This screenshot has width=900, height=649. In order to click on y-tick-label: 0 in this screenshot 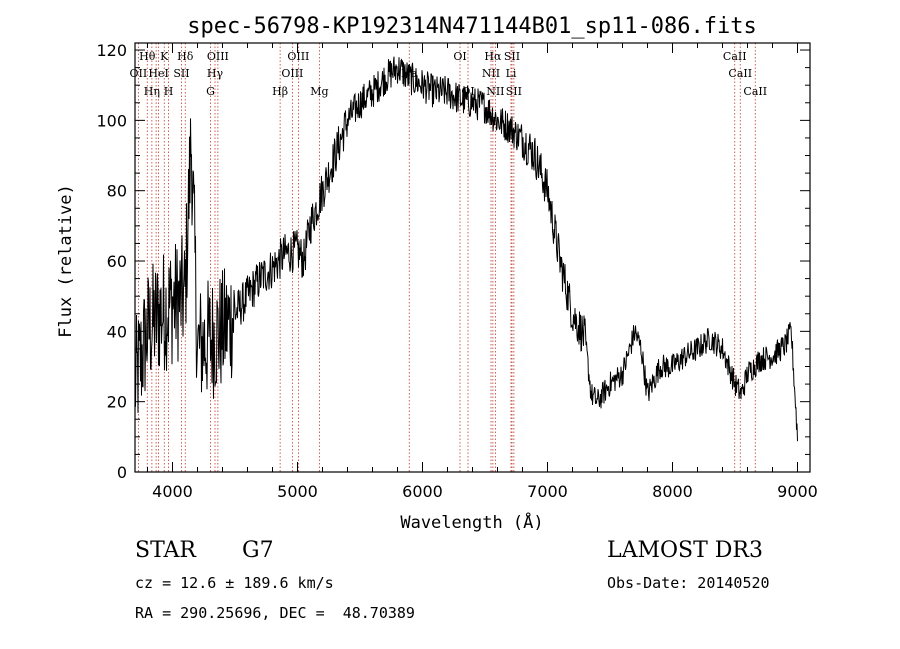, I will do `click(122, 472)`.